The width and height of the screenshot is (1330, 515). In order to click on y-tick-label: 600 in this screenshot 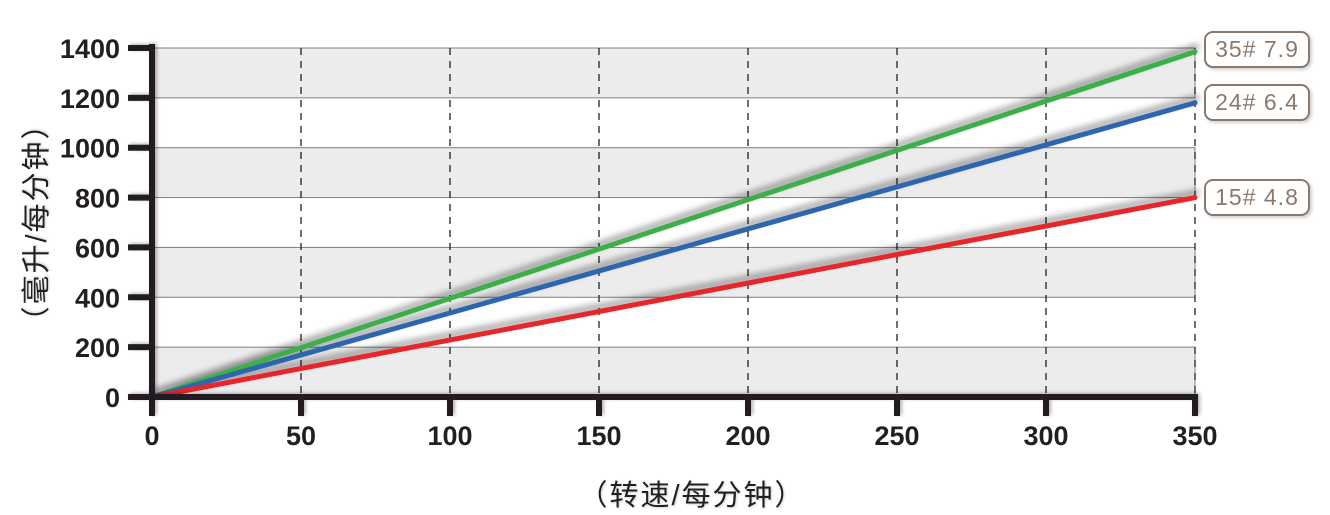, I will do `click(97, 248)`.